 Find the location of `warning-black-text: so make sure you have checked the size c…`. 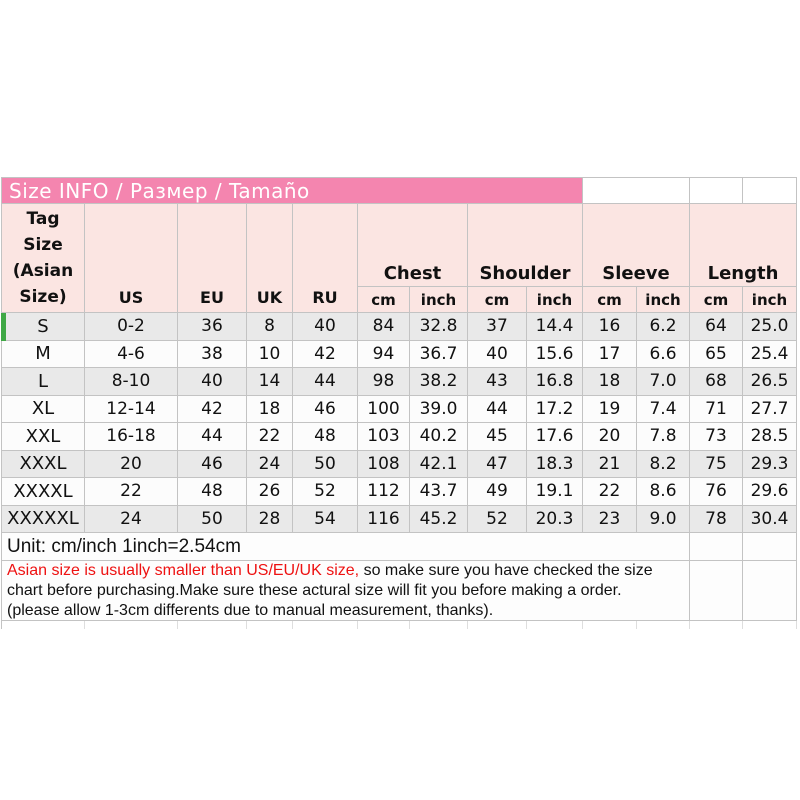

warning-black-text: so make sure you have checked the size c… is located at coordinates (330, 590).